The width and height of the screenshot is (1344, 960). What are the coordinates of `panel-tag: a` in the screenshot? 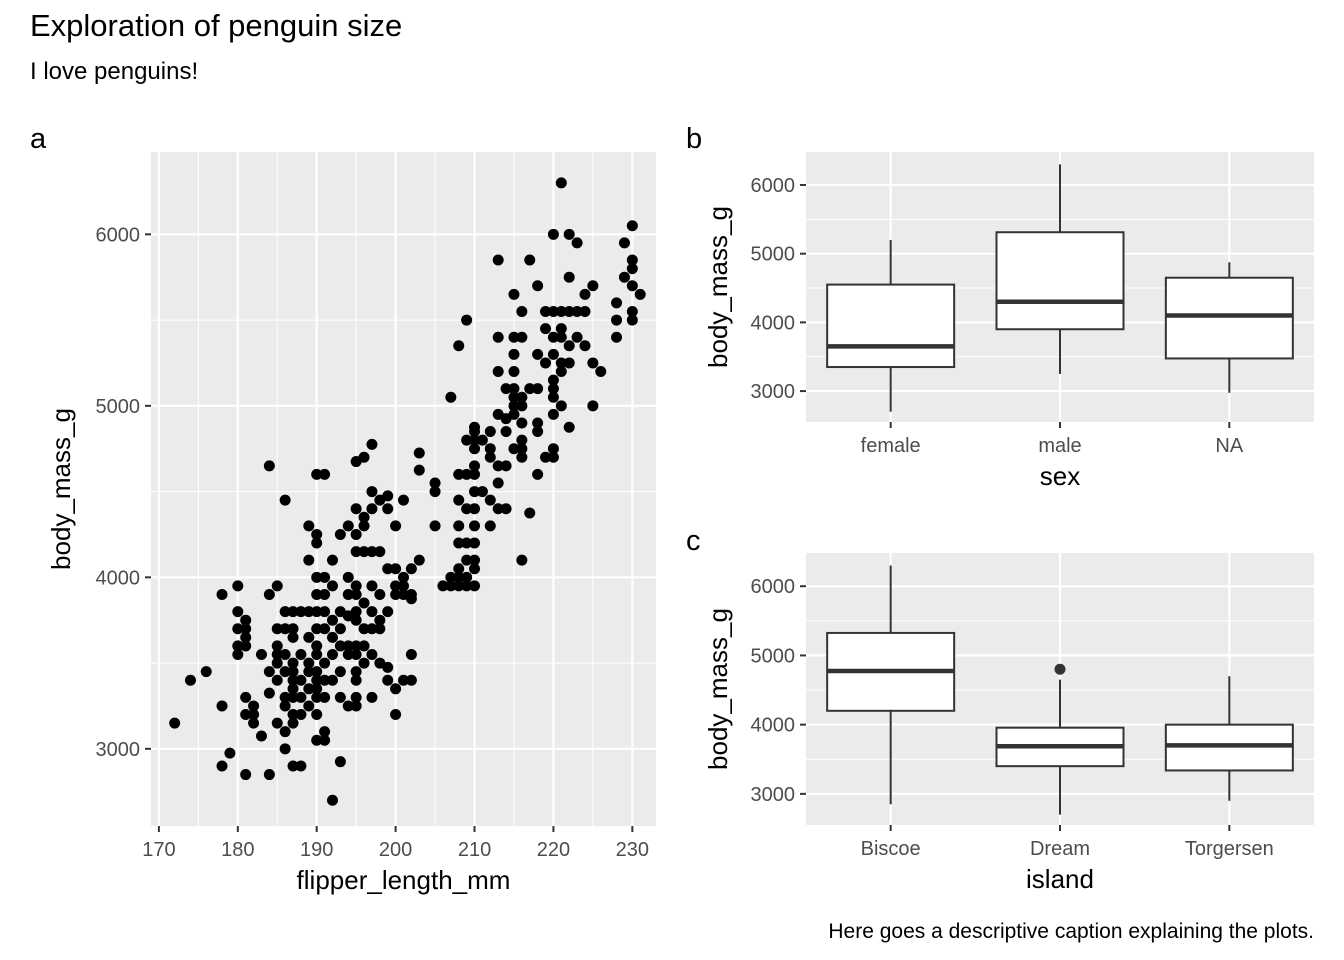 It's located at (38, 139).